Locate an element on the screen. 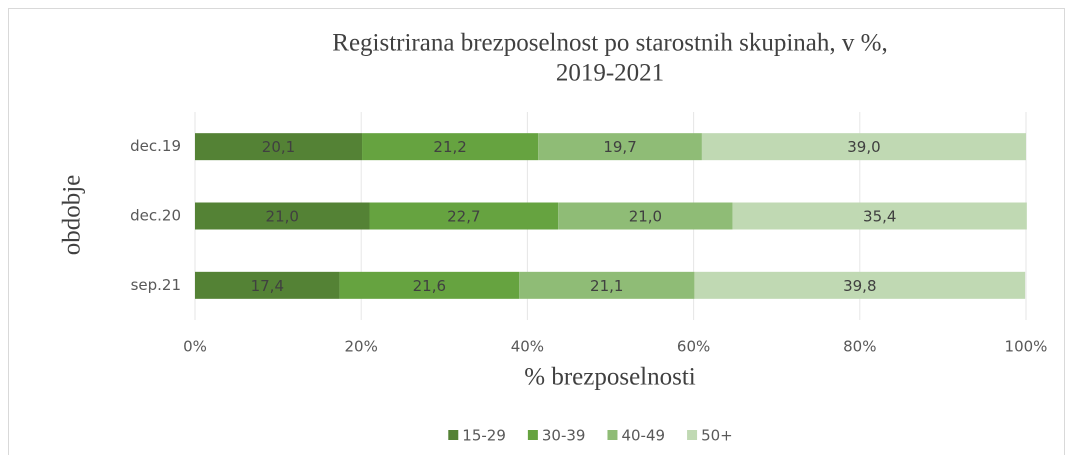 The image size is (1073, 455). data-label: 21,2 is located at coordinates (449, 147).